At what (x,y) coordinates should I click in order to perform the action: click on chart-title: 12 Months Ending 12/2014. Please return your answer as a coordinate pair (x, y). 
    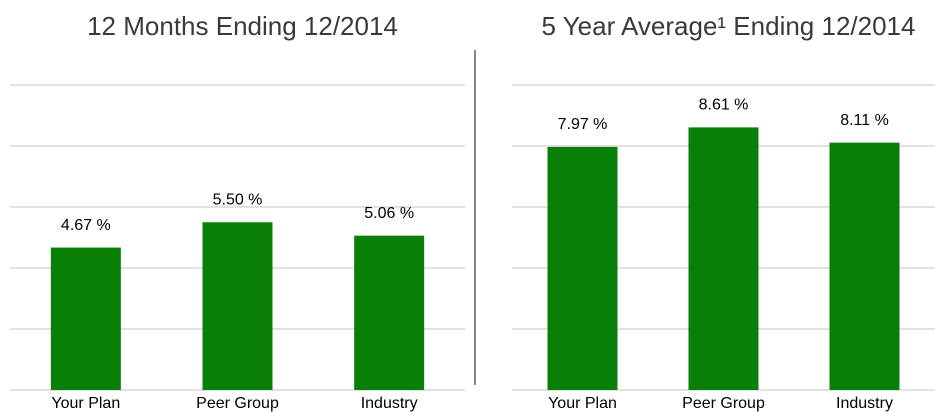
    Looking at the image, I should click on (242, 26).